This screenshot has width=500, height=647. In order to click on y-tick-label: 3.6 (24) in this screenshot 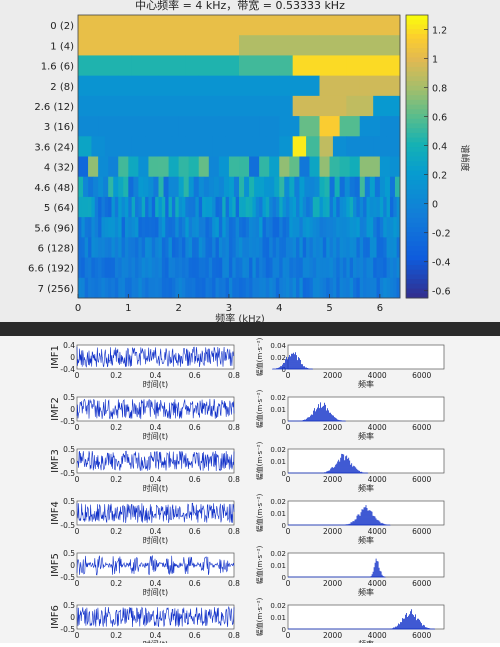, I will do `click(54, 147)`.